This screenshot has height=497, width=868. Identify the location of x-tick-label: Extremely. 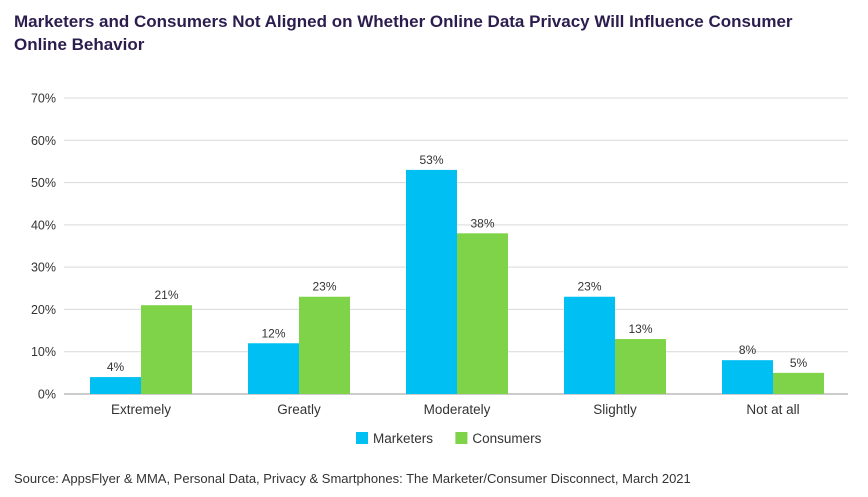
(141, 409).